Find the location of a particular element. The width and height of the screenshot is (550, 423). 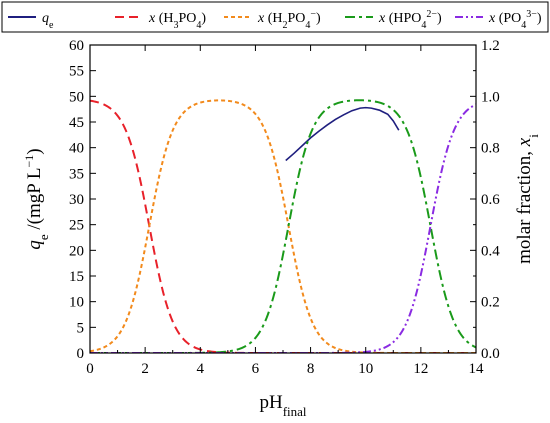

x-tick-label: 8 is located at coordinates (311, 369).